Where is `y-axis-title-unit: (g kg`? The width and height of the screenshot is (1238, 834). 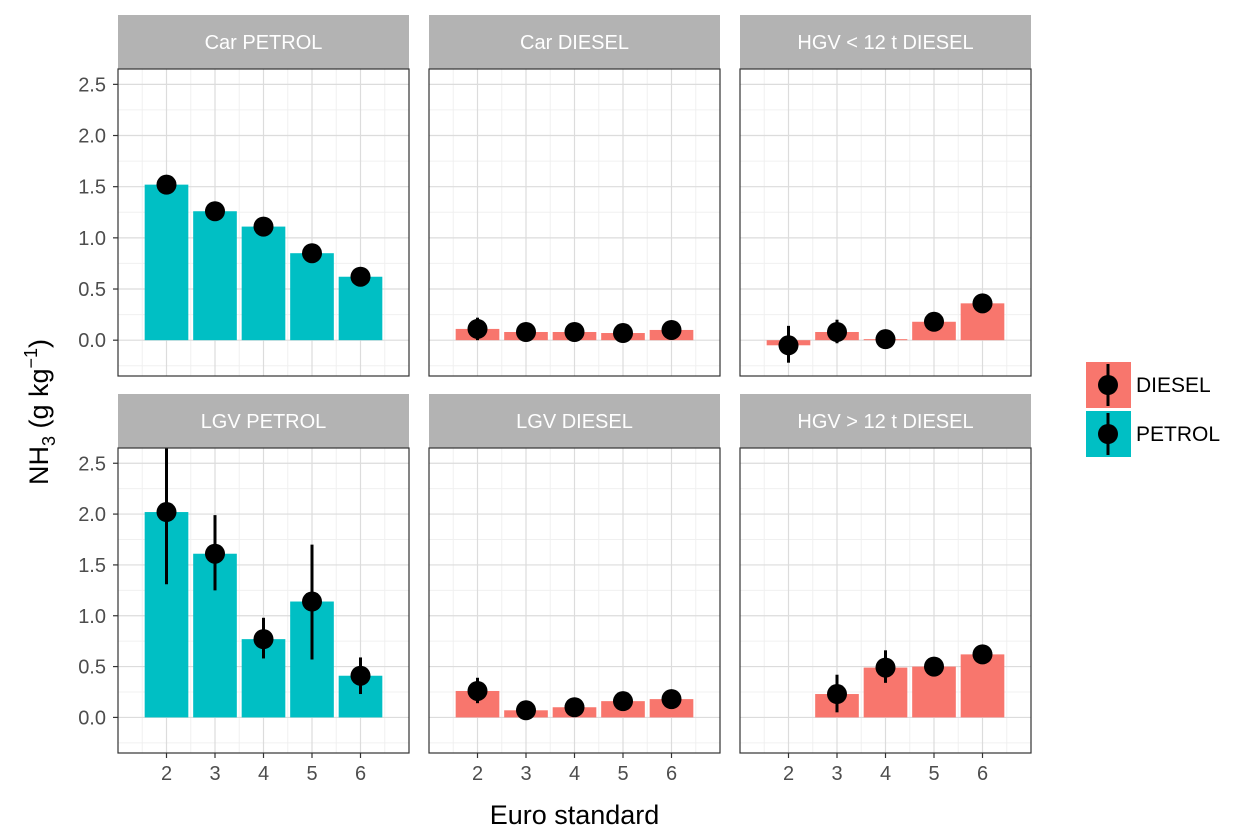
y-axis-title-unit: (g kg is located at coordinates (39, 402).